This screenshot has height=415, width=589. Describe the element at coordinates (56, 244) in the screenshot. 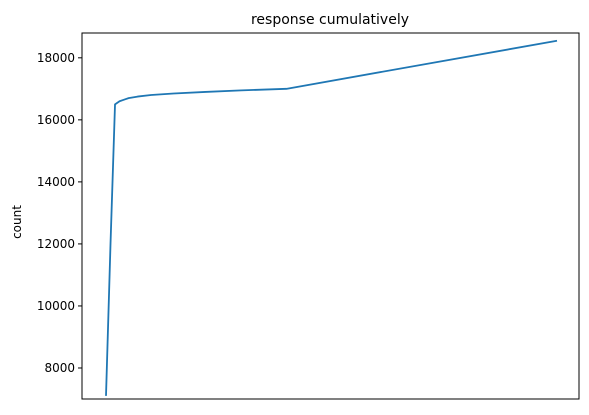

I see `y-tick-label: 12000` at that location.